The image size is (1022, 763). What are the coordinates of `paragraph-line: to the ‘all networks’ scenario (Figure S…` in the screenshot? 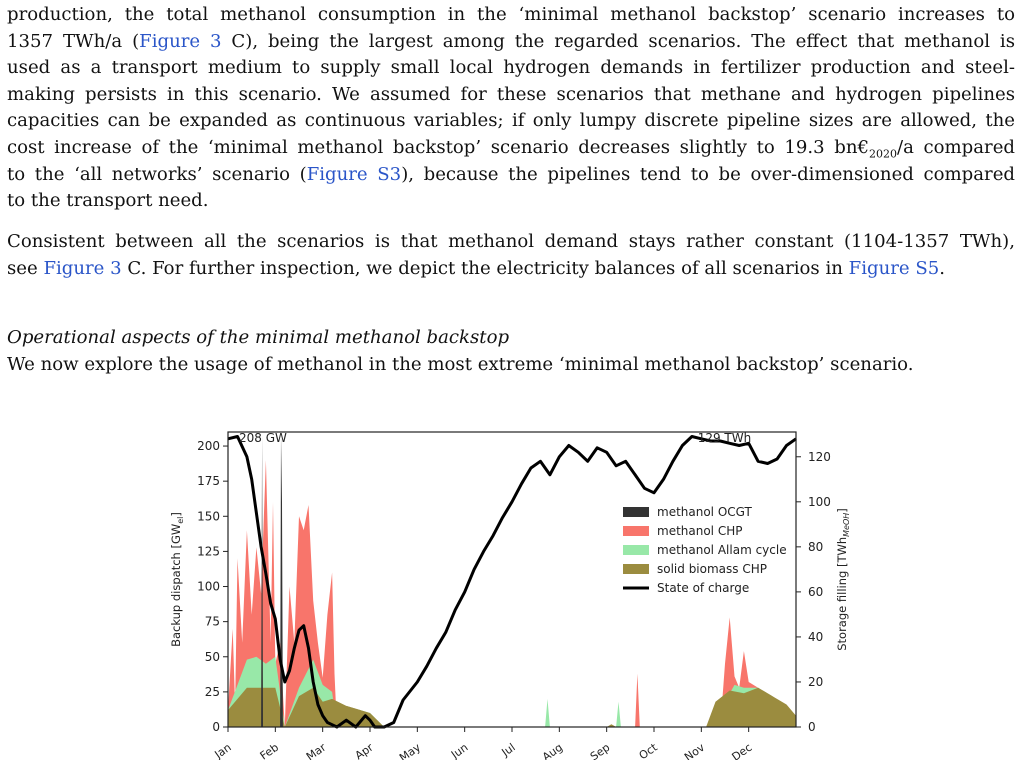 It's located at (511, 174).